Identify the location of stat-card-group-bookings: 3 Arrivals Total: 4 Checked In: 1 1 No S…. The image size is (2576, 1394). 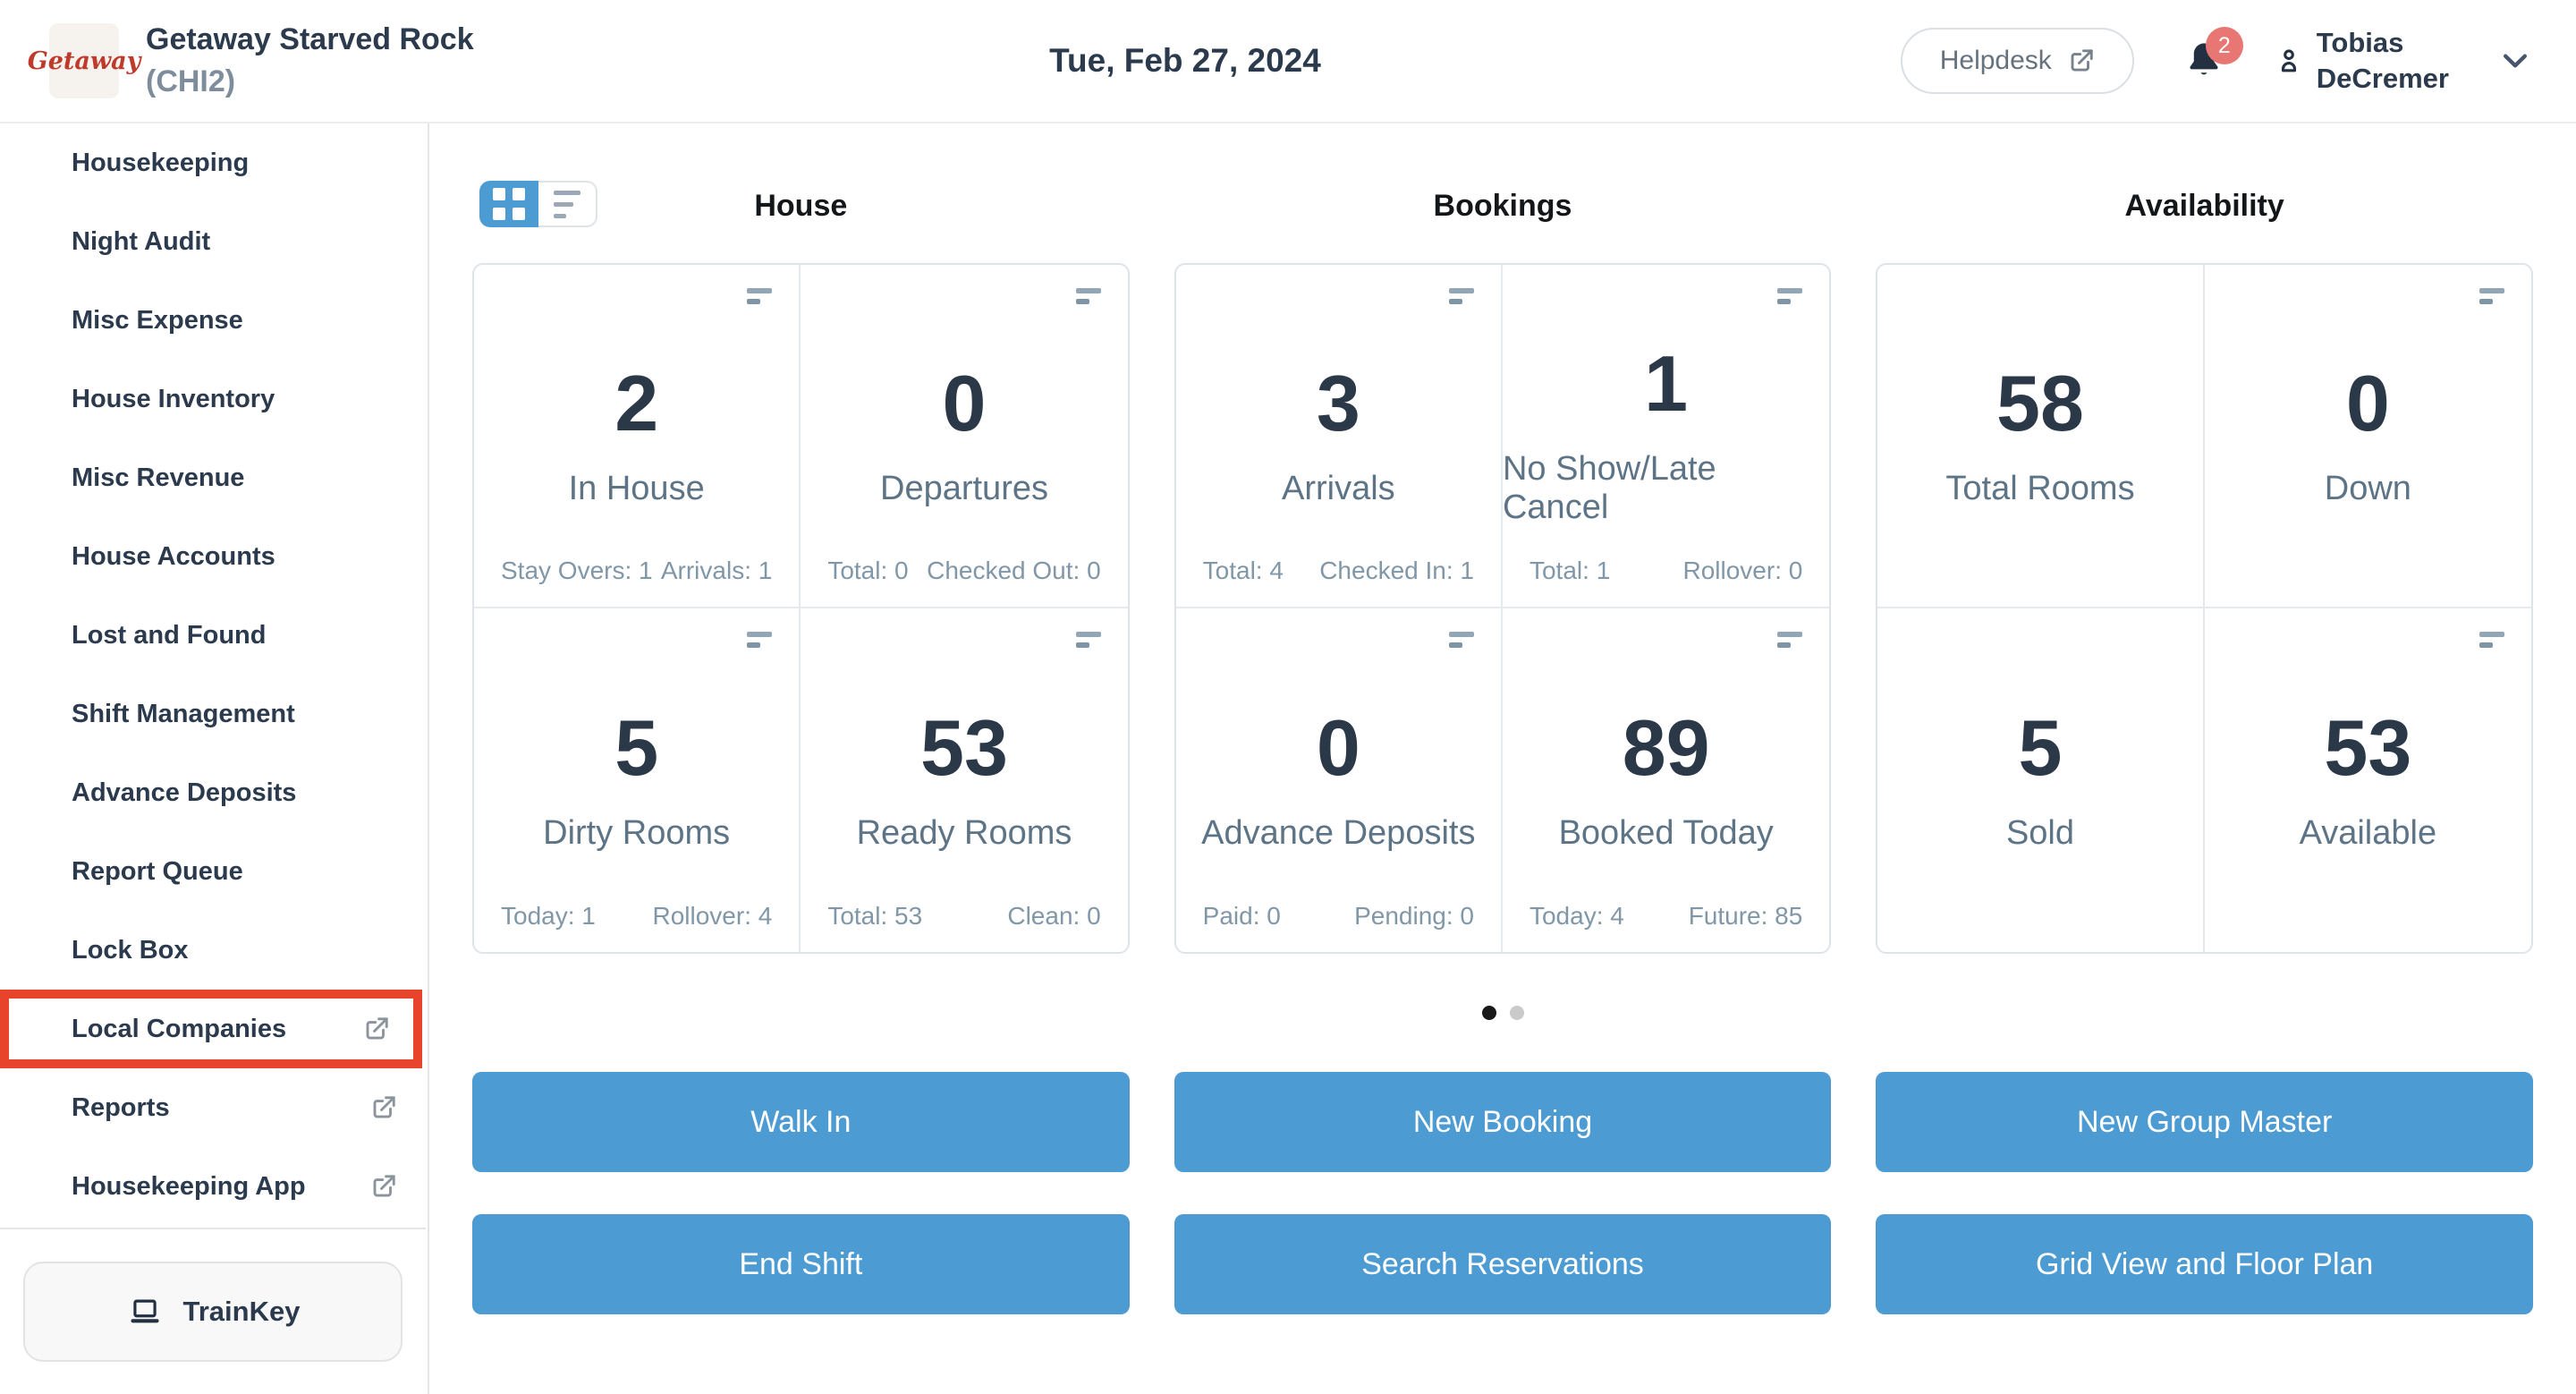
(1503, 608).